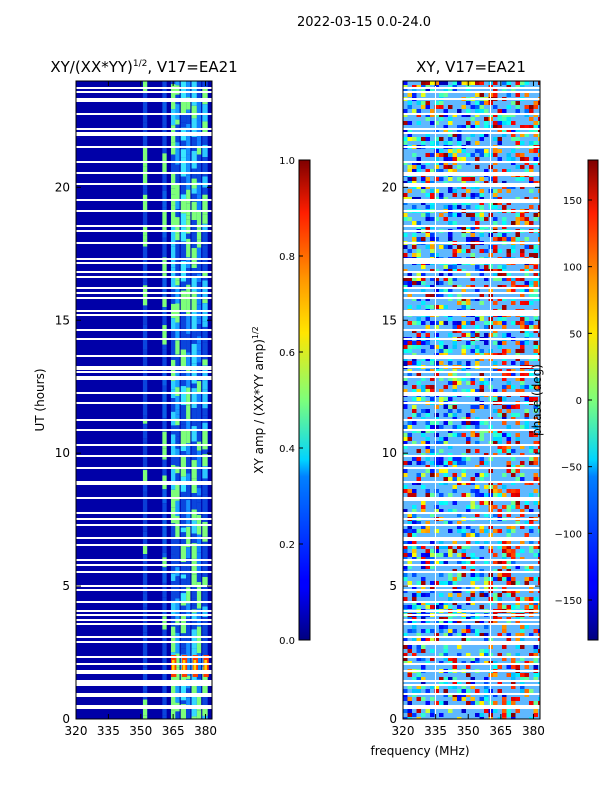 This screenshot has width=600, height=800. Describe the element at coordinates (568, 534) in the screenshot. I see `colorbar2-tick-label: −100` at that location.